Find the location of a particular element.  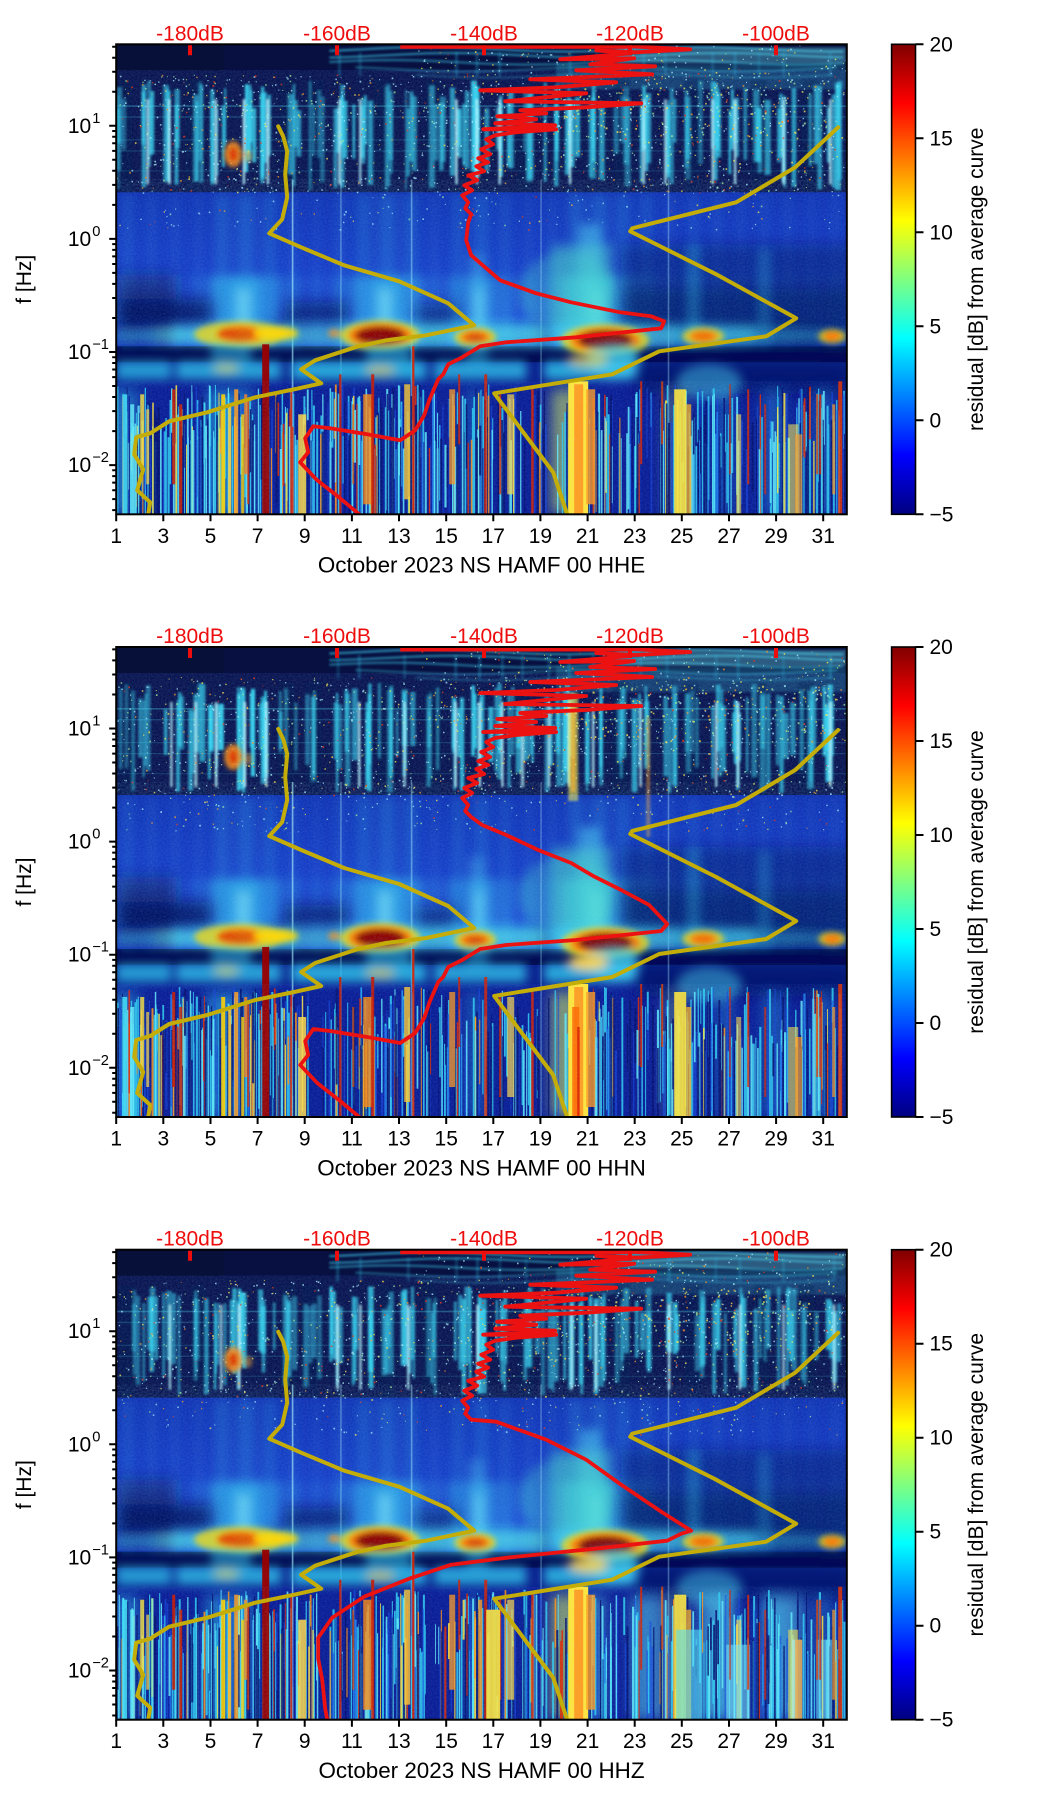

svg-text: 17 is located at coordinates (493, 536).